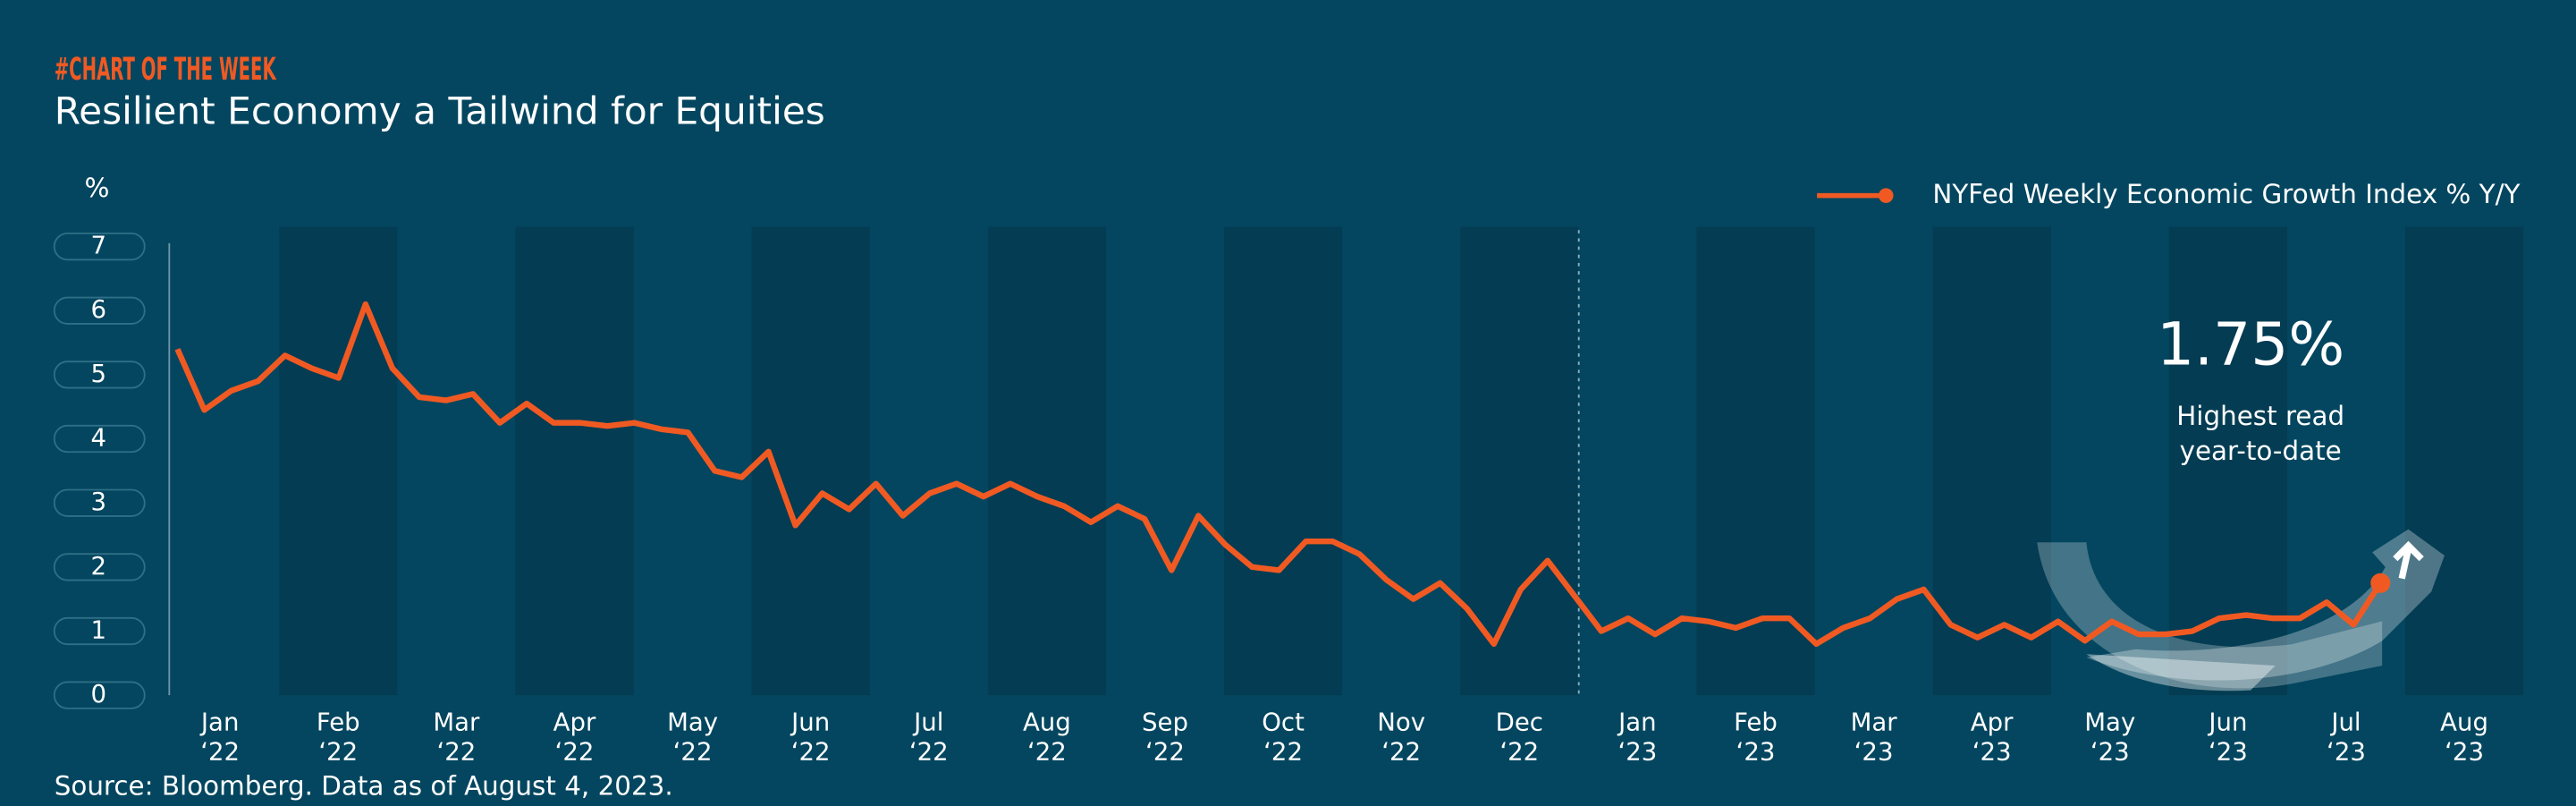 The width and height of the screenshot is (2576, 806). What do you see at coordinates (2408, 560) in the screenshot?
I see `decor-up-arrow` at bounding box center [2408, 560].